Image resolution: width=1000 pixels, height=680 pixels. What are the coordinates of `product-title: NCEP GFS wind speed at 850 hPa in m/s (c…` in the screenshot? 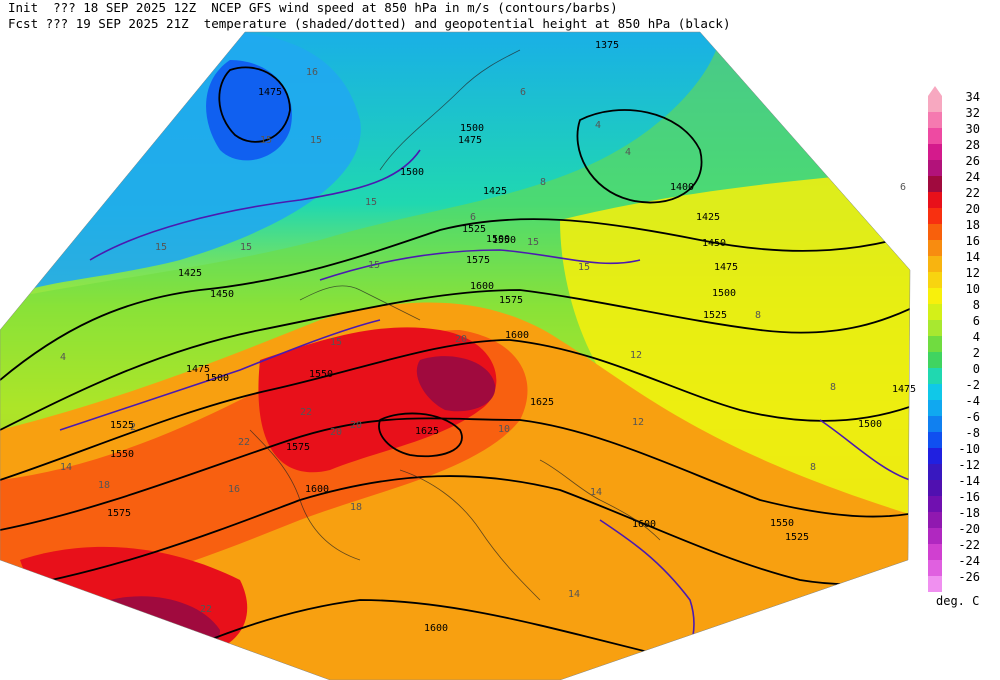 It's located at (414, 7).